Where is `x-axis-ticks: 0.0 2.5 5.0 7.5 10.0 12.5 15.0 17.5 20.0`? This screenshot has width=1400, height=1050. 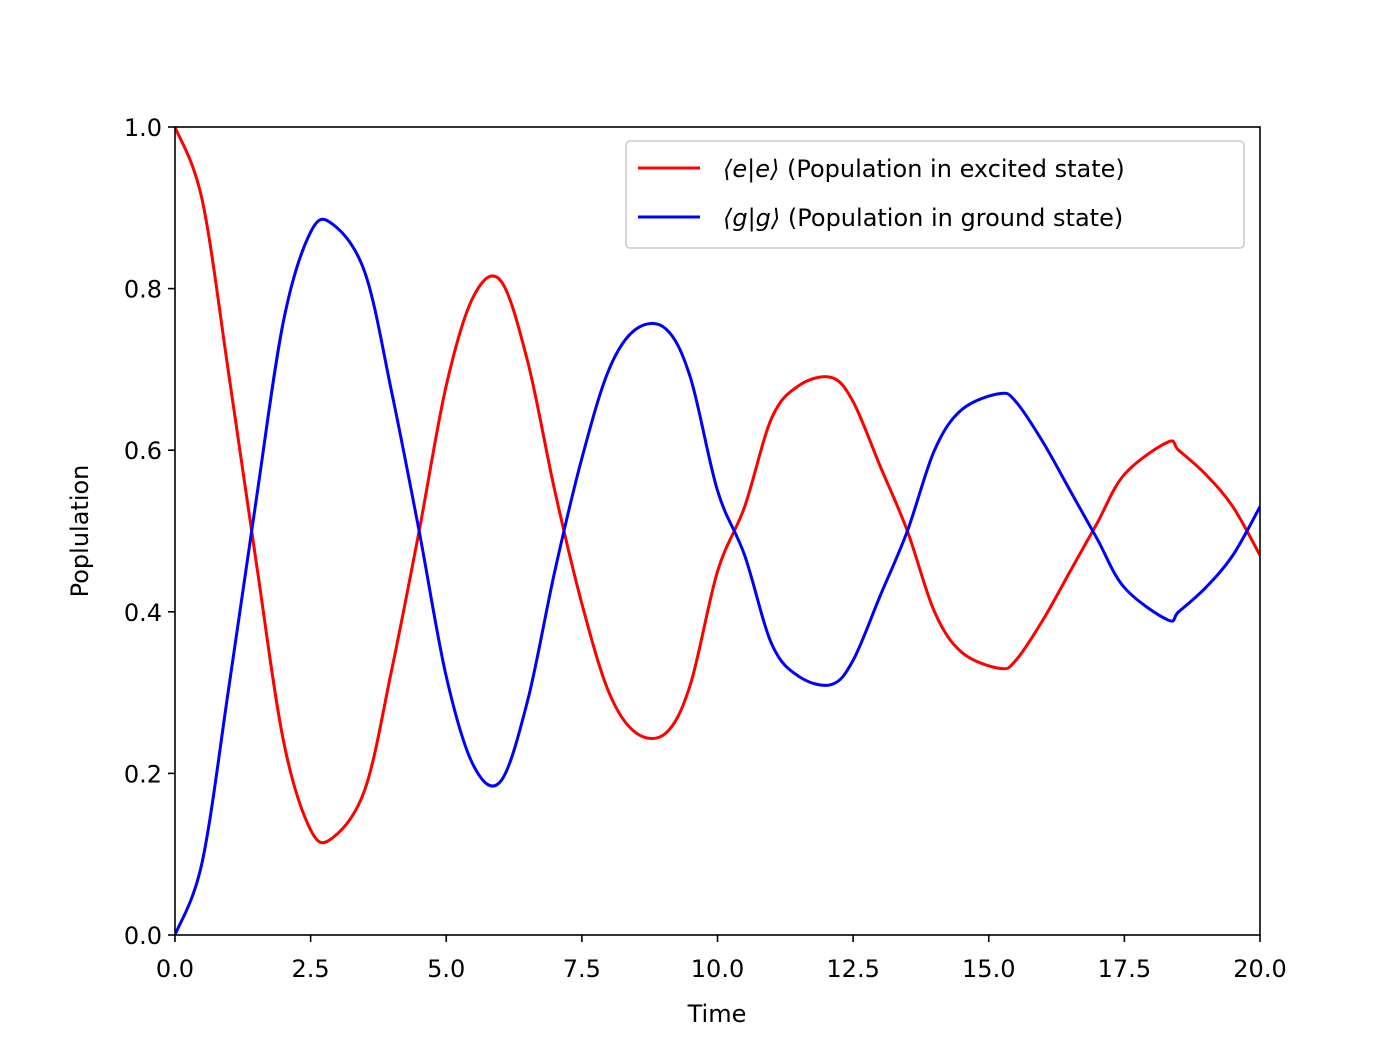
x-axis-ticks: 0.0 2.5 5.0 7.5 10.0 12.5 15.0 17.5 20.0 is located at coordinates (721, 959).